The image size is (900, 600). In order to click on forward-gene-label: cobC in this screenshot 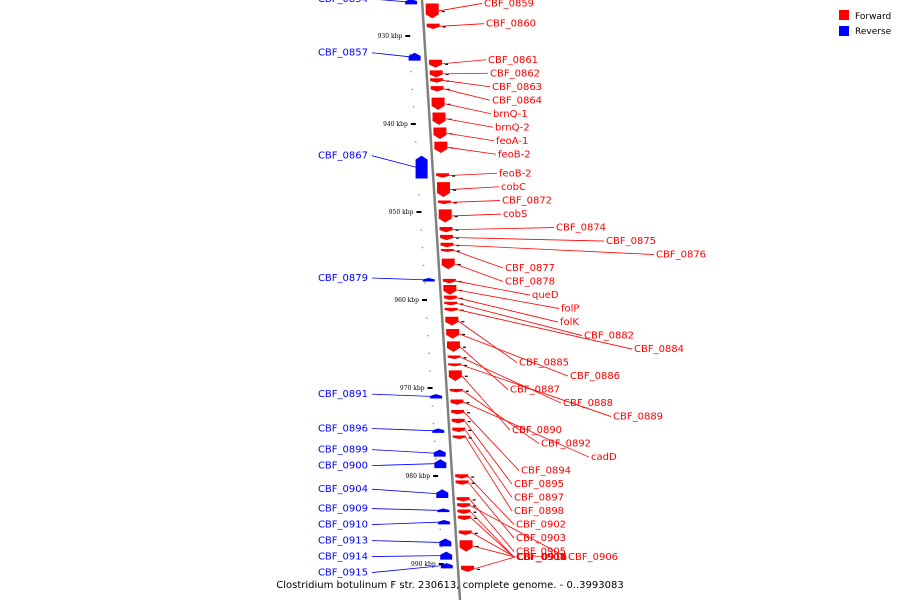, I will do `click(513, 187)`.